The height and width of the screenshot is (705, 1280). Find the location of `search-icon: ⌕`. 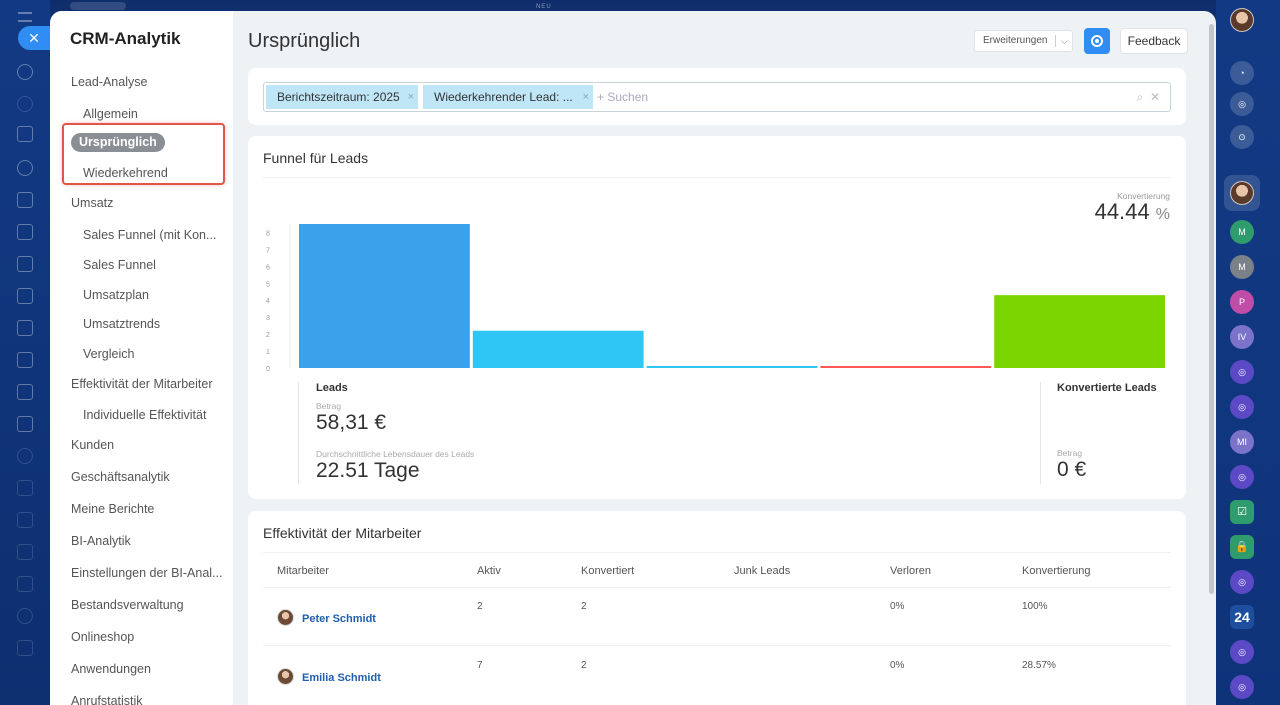

search-icon: ⌕ is located at coordinates (1140, 97).